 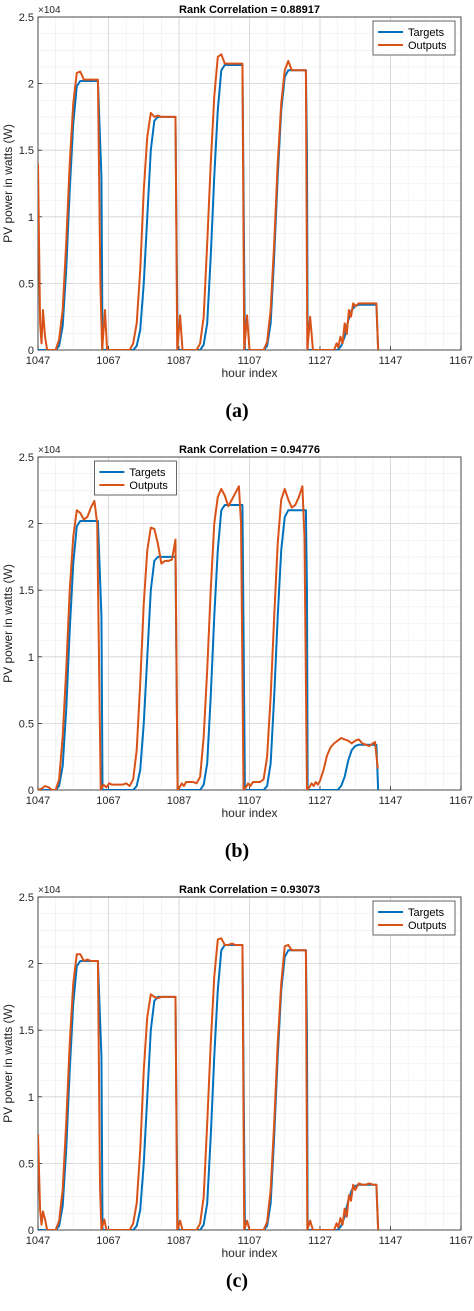 What do you see at coordinates (249, 890) in the screenshot?
I see `chart-title: Rank Correlation = 0.93073` at bounding box center [249, 890].